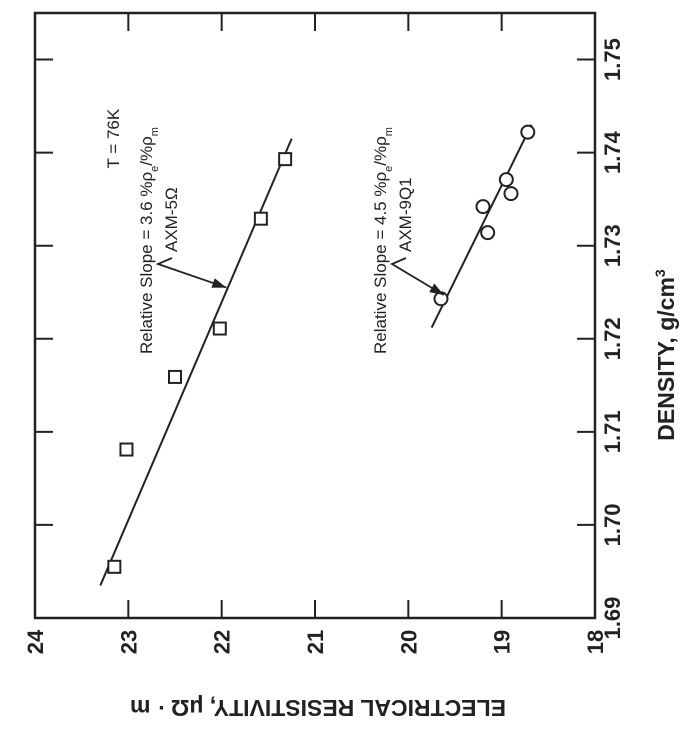 This screenshot has width=682, height=736. Describe the element at coordinates (315, 642) in the screenshot. I see `resistivity-tick-label: 21` at that location.